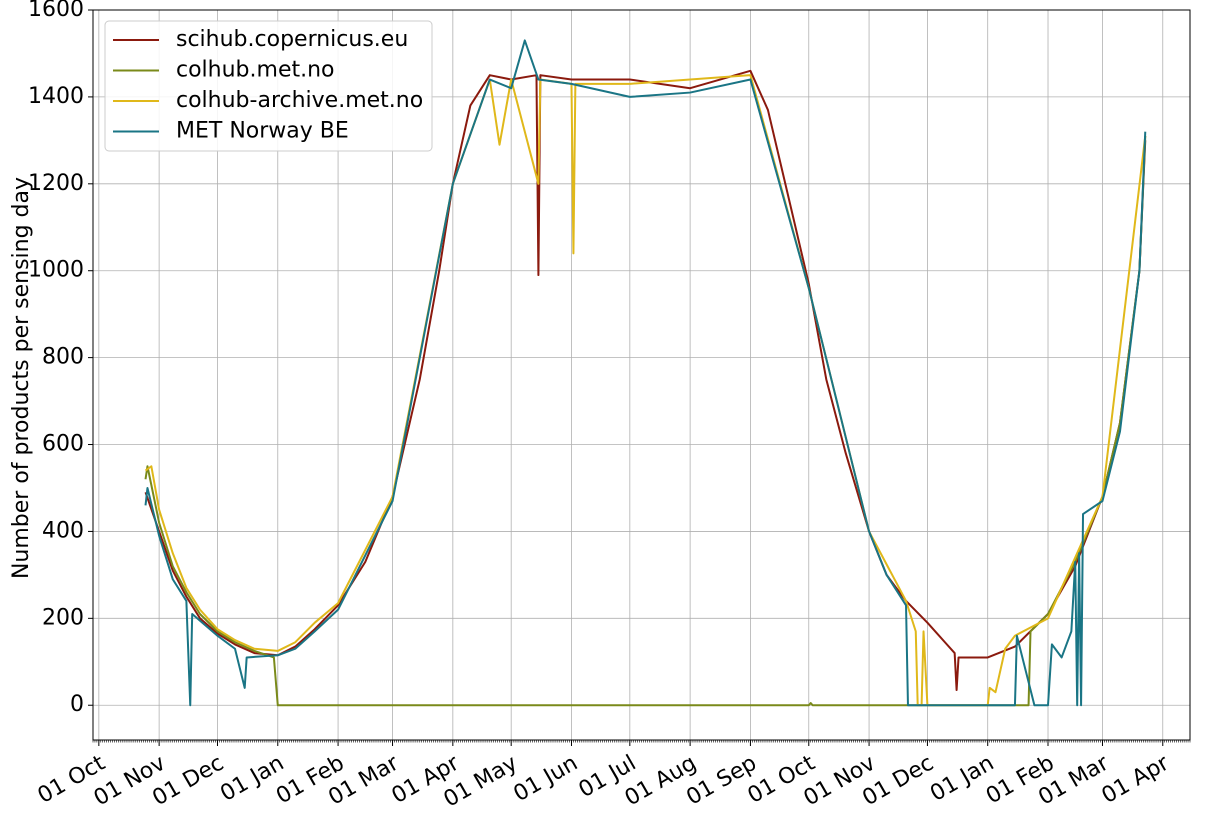  Describe the element at coordinates (63, 444) in the screenshot. I see `y-tick-label: 600` at that location.